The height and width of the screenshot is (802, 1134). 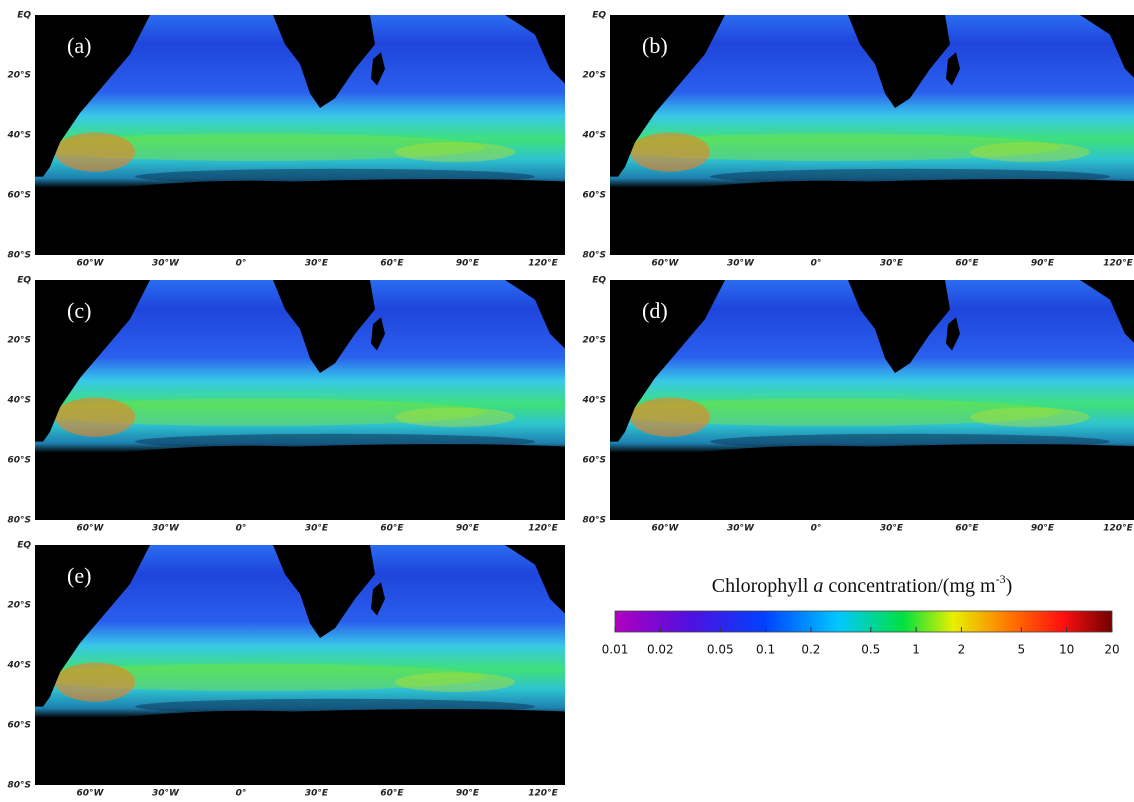 What do you see at coordinates (909, 586) in the screenshot?
I see `title-part: concentration/(mg m` at bounding box center [909, 586].